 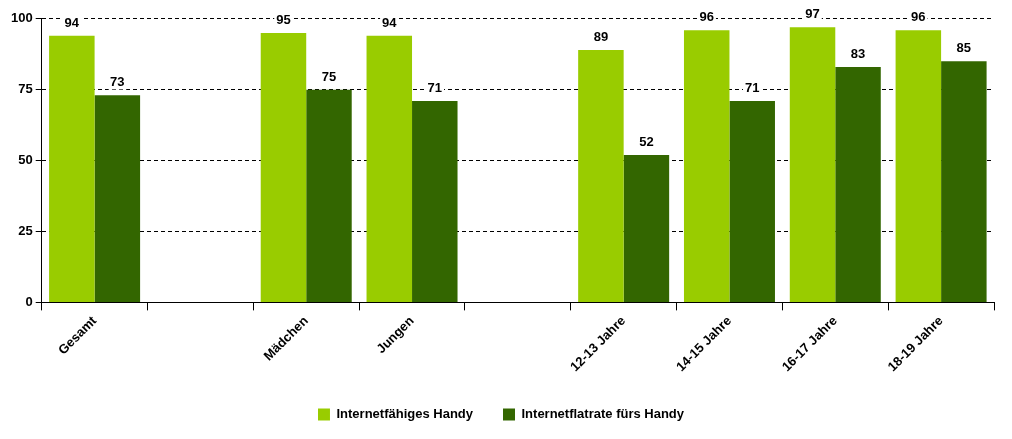 I want to click on data-label: 85, so click(x=964, y=48).